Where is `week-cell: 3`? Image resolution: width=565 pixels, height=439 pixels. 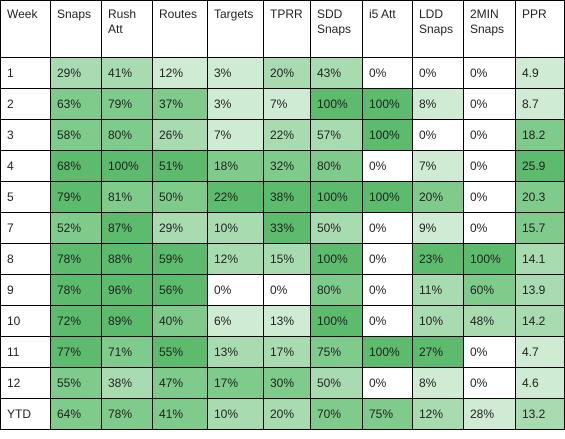
week-cell: 3 is located at coordinates (25, 135).